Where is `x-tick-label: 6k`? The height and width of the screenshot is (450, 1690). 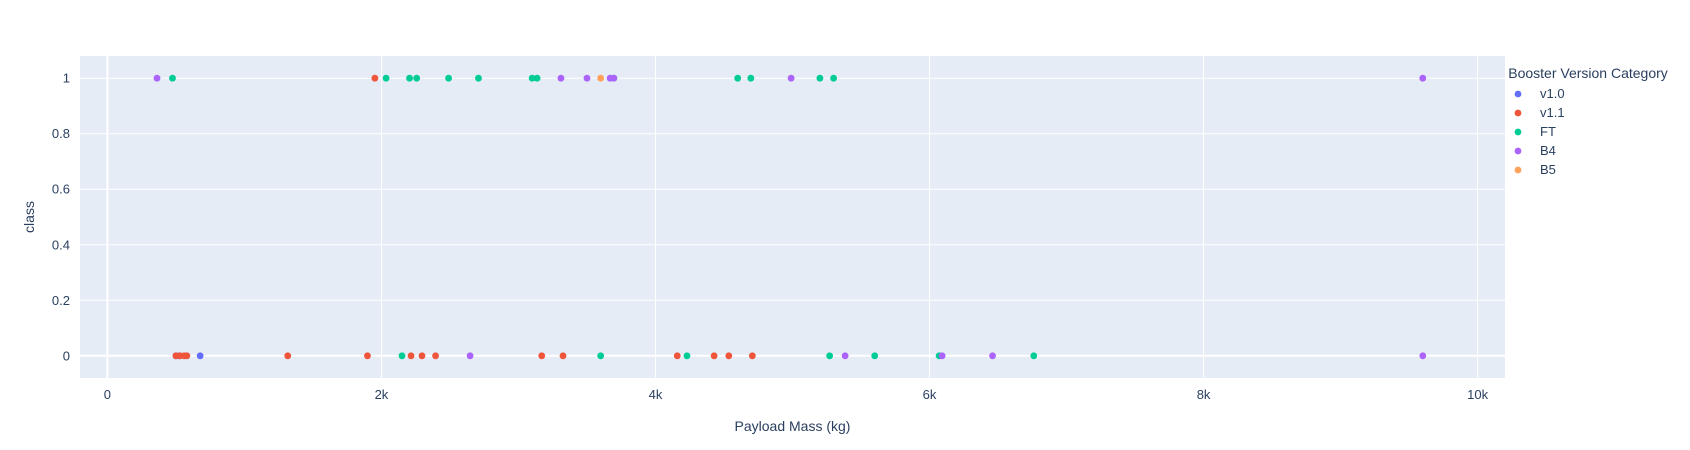 x-tick-label: 6k is located at coordinates (930, 394).